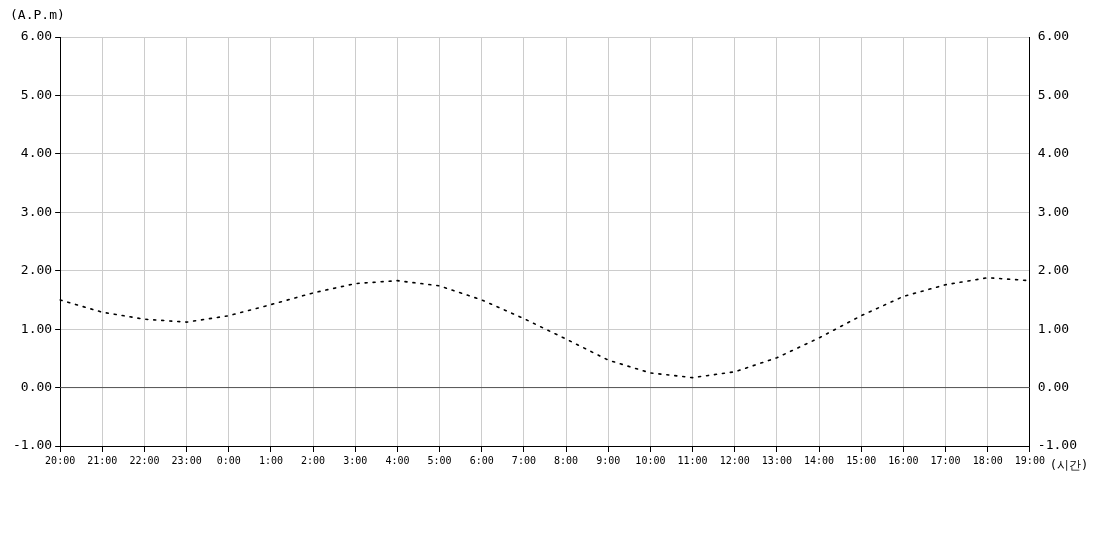 The width and height of the screenshot is (1100, 550). I want to click on y2-tick-label: 5.00, so click(1053, 94).